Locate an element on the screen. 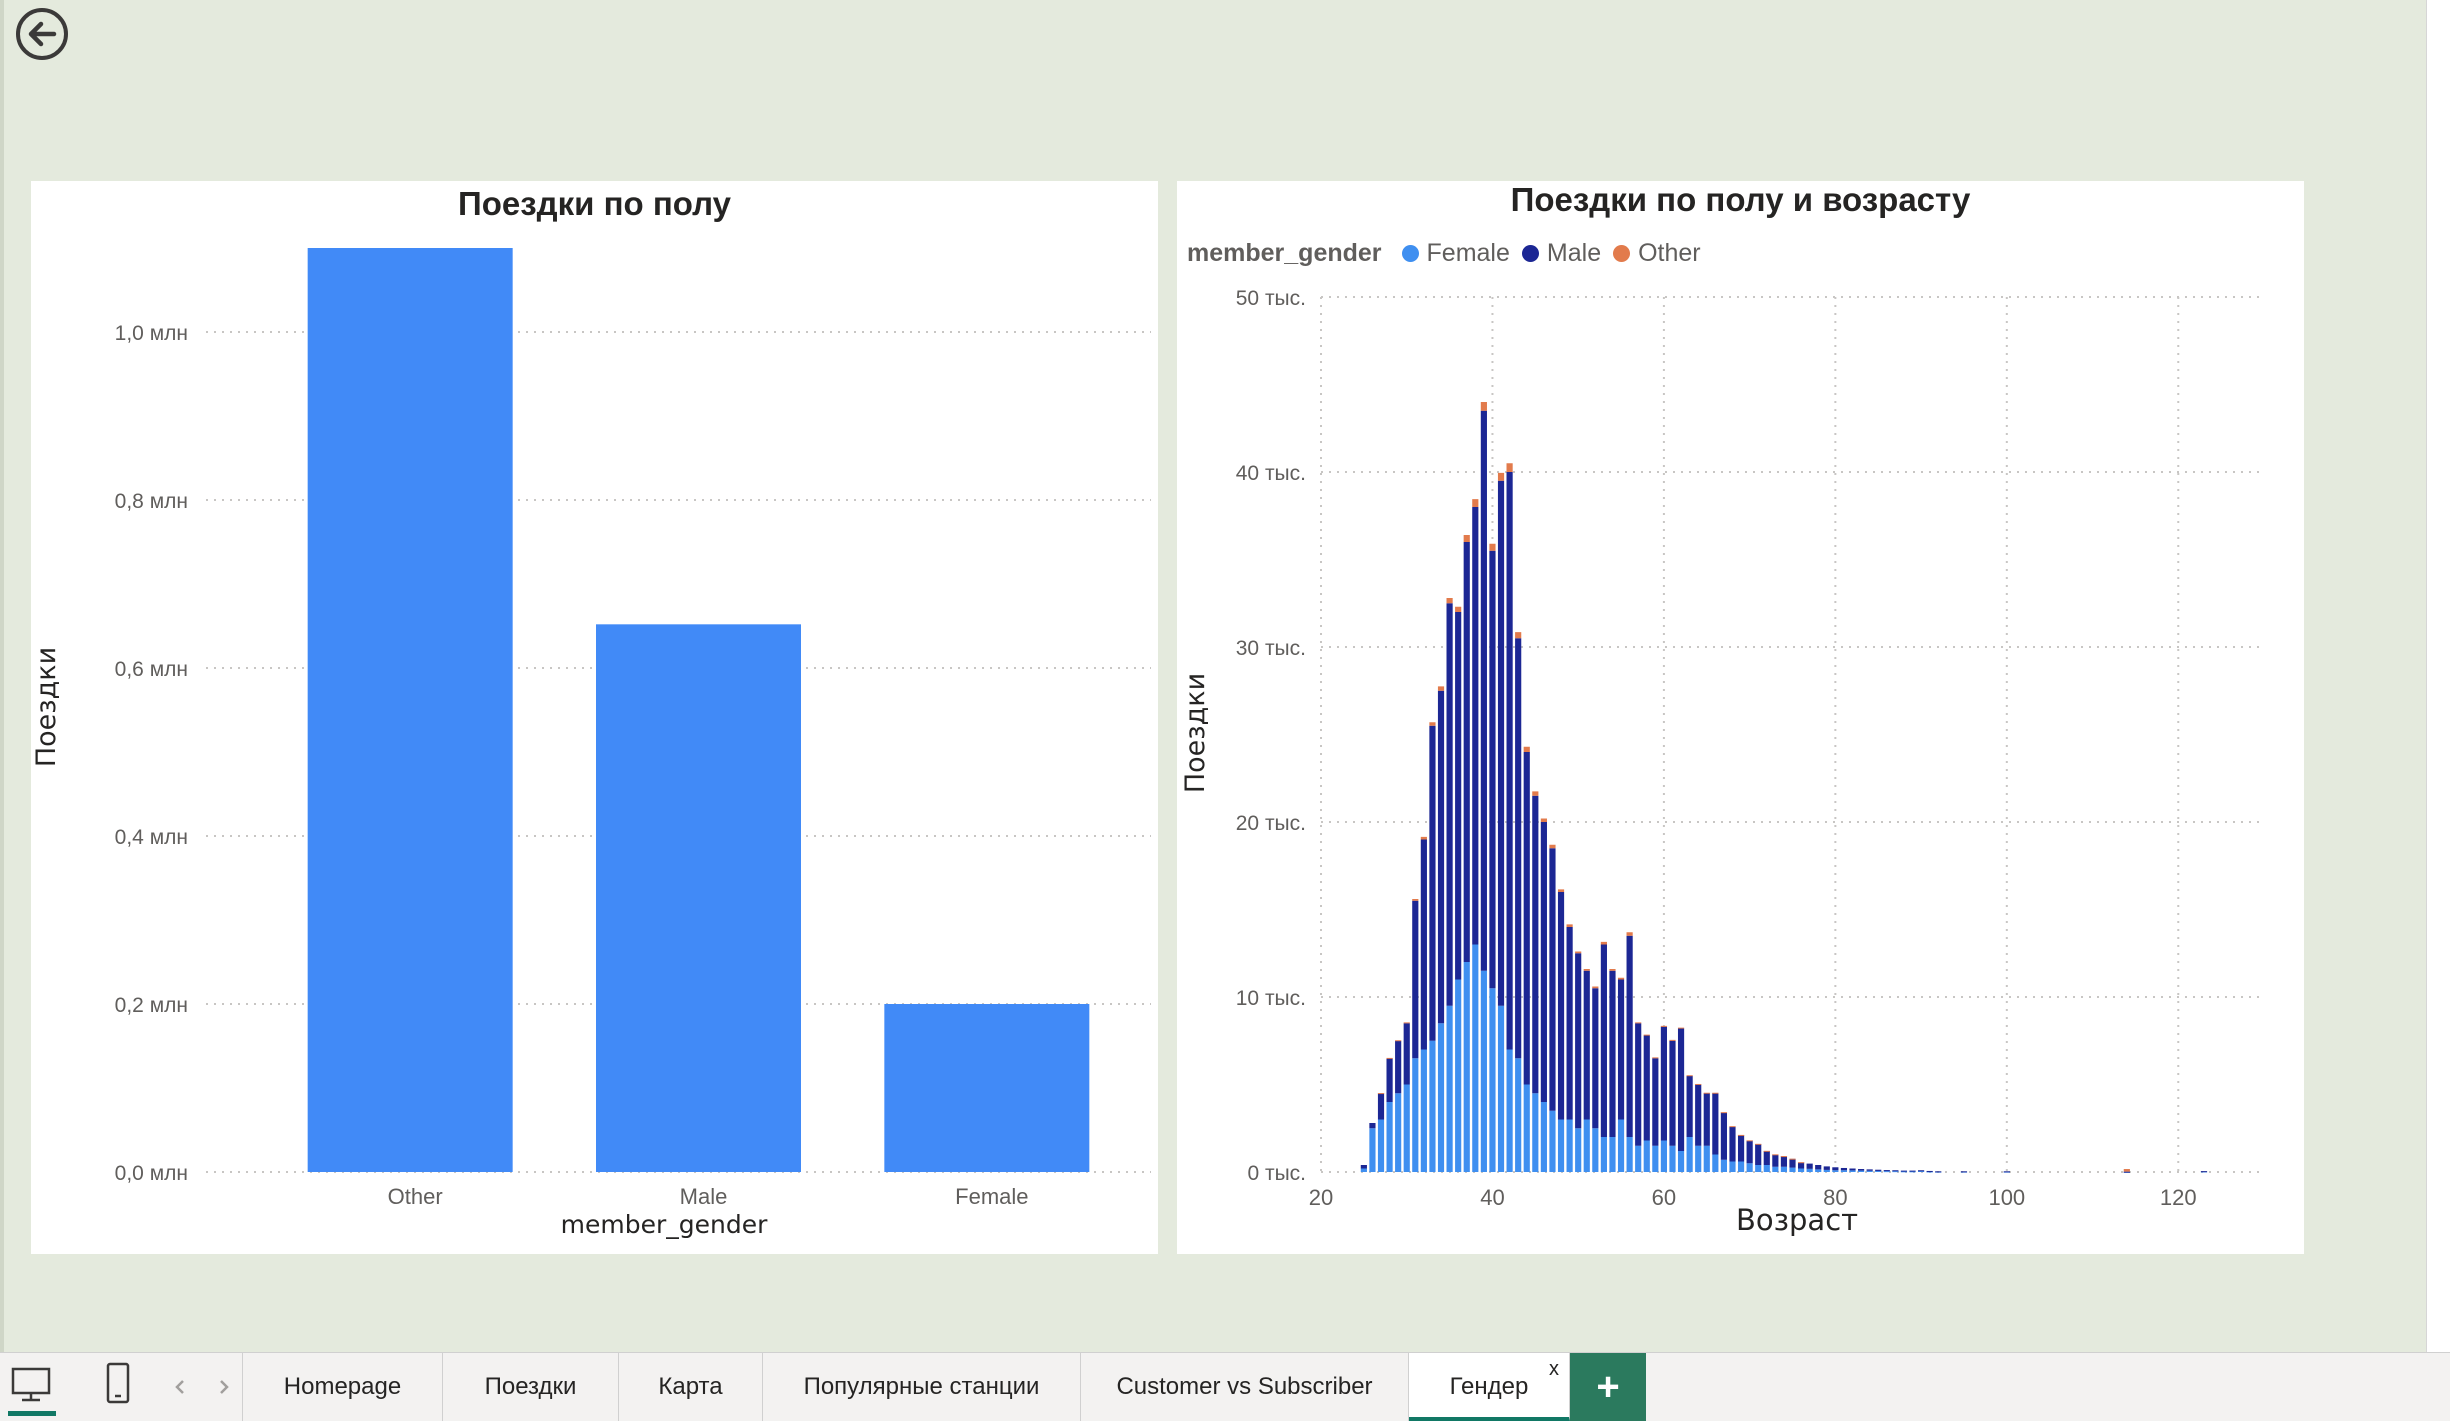 The image size is (2450, 1421). tab-gender: Гендер x is located at coordinates (1489, 1387).